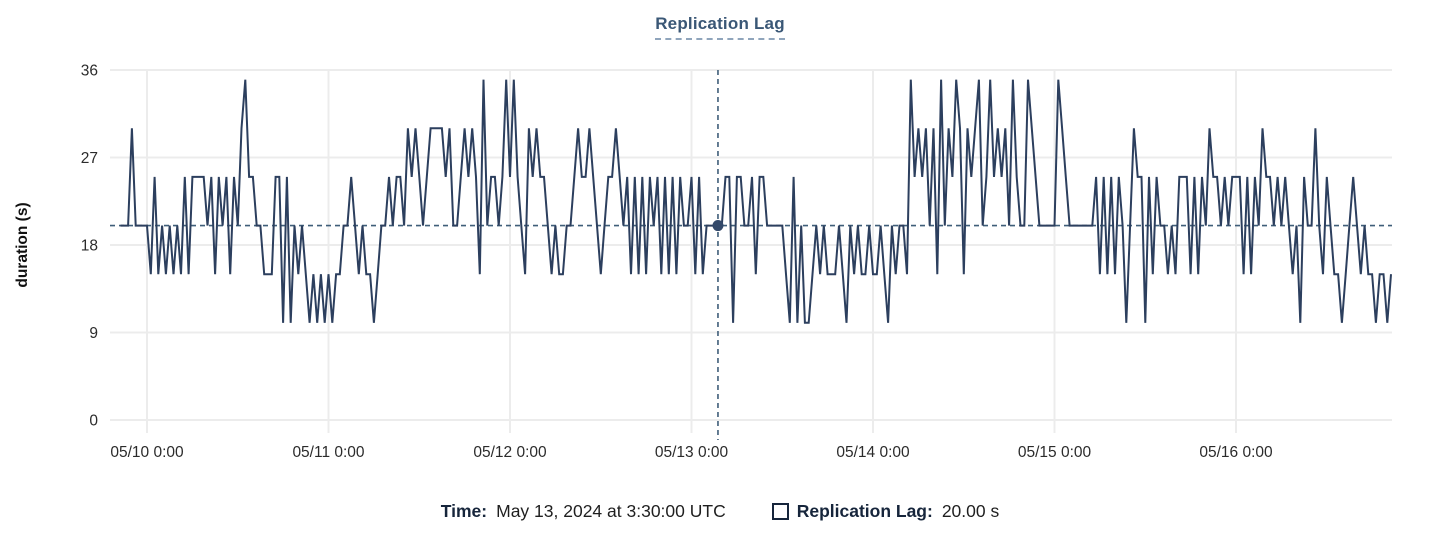 The height and width of the screenshot is (556, 1440). What do you see at coordinates (89, 71) in the screenshot?
I see `y-tick-label: 36` at bounding box center [89, 71].